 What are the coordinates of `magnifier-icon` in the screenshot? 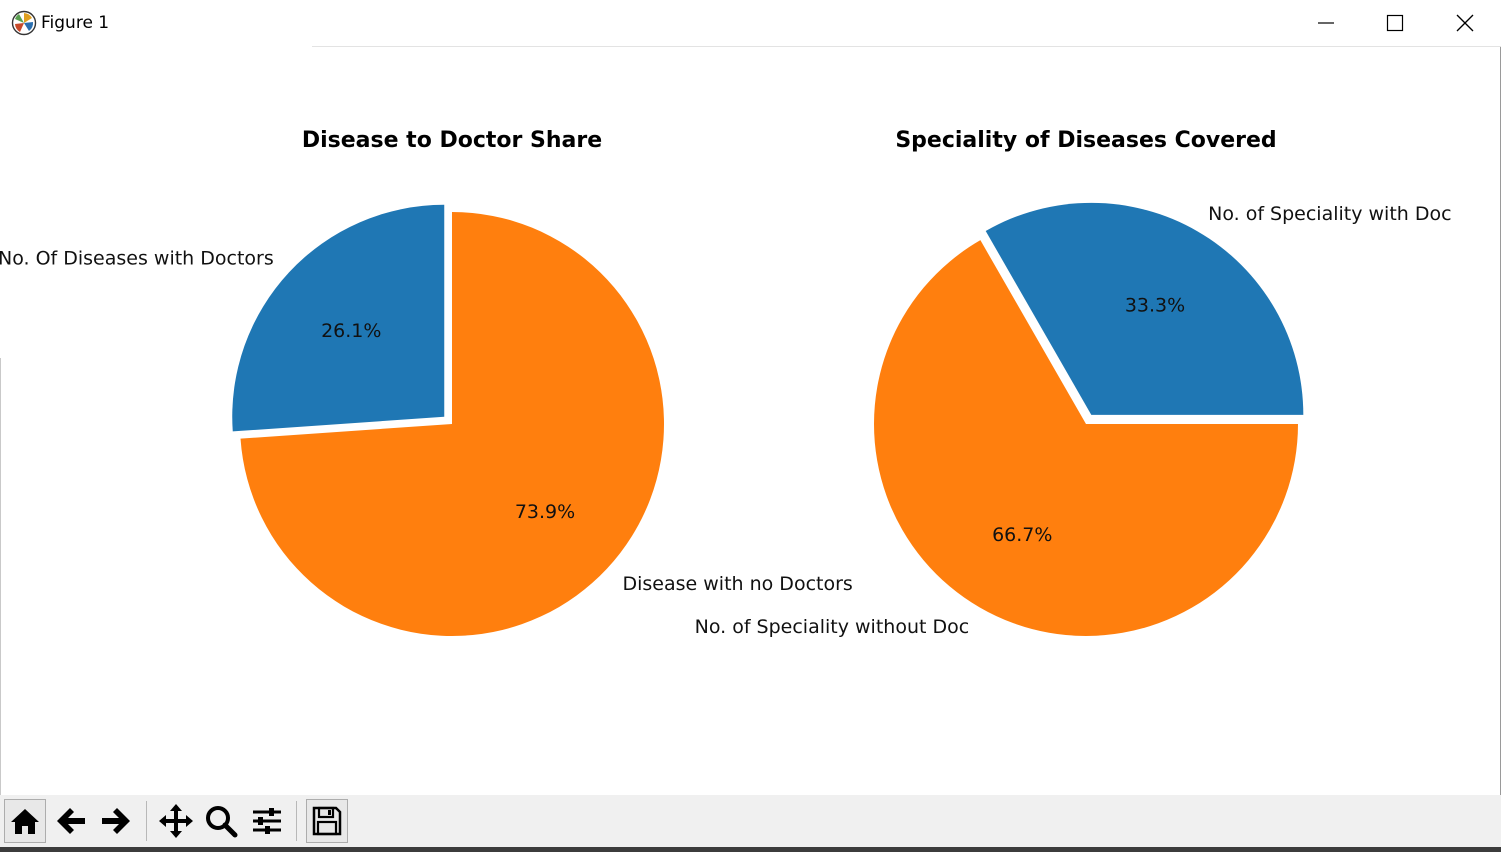 It's located at (222, 822).